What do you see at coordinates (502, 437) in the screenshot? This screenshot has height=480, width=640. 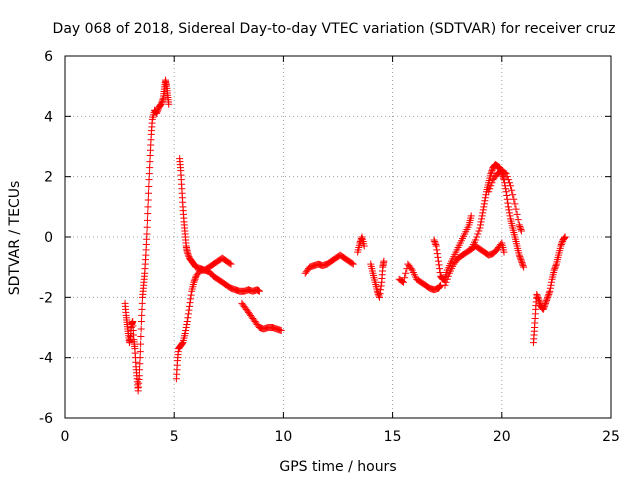 I see `x-tick-label: 20` at bounding box center [502, 437].